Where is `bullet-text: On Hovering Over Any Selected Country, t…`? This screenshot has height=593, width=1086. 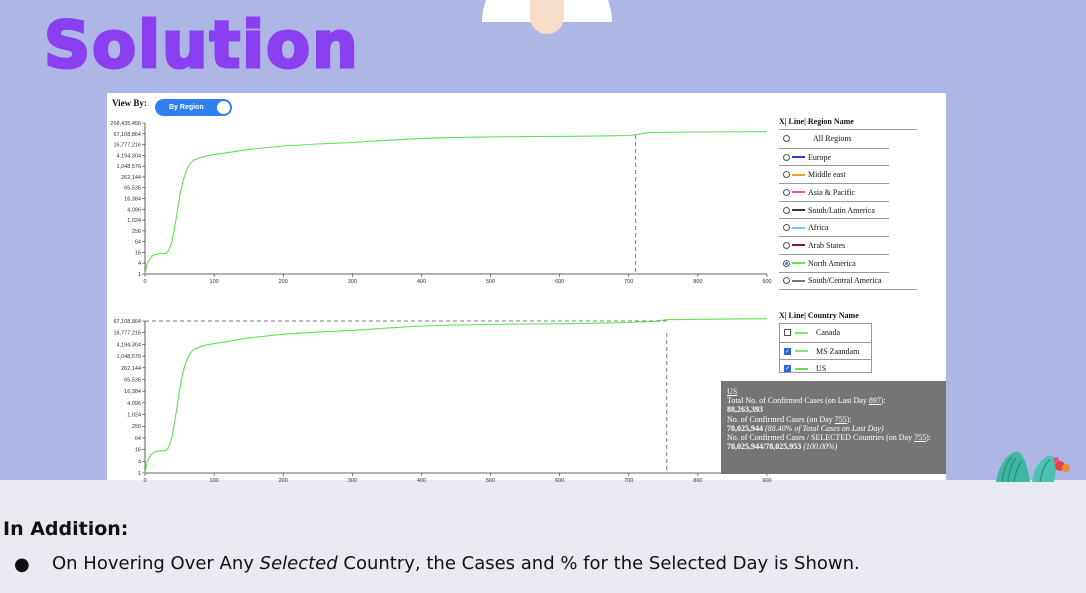
bullet-text: On Hovering Over Any Selected Country, t… is located at coordinates (456, 563).